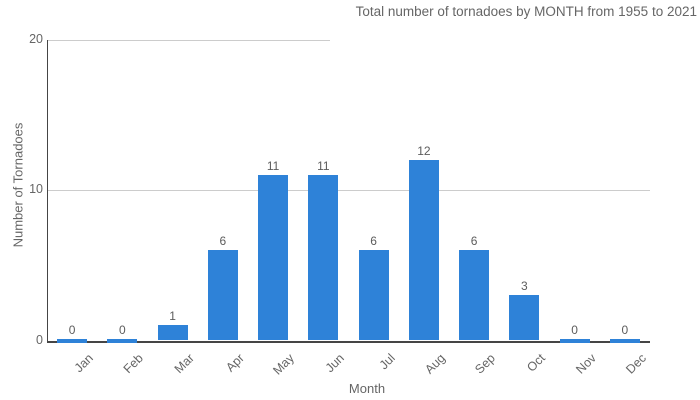 The height and width of the screenshot is (400, 700). Describe the element at coordinates (284, 364) in the screenshot. I see `x-tick-label-may: May` at that location.